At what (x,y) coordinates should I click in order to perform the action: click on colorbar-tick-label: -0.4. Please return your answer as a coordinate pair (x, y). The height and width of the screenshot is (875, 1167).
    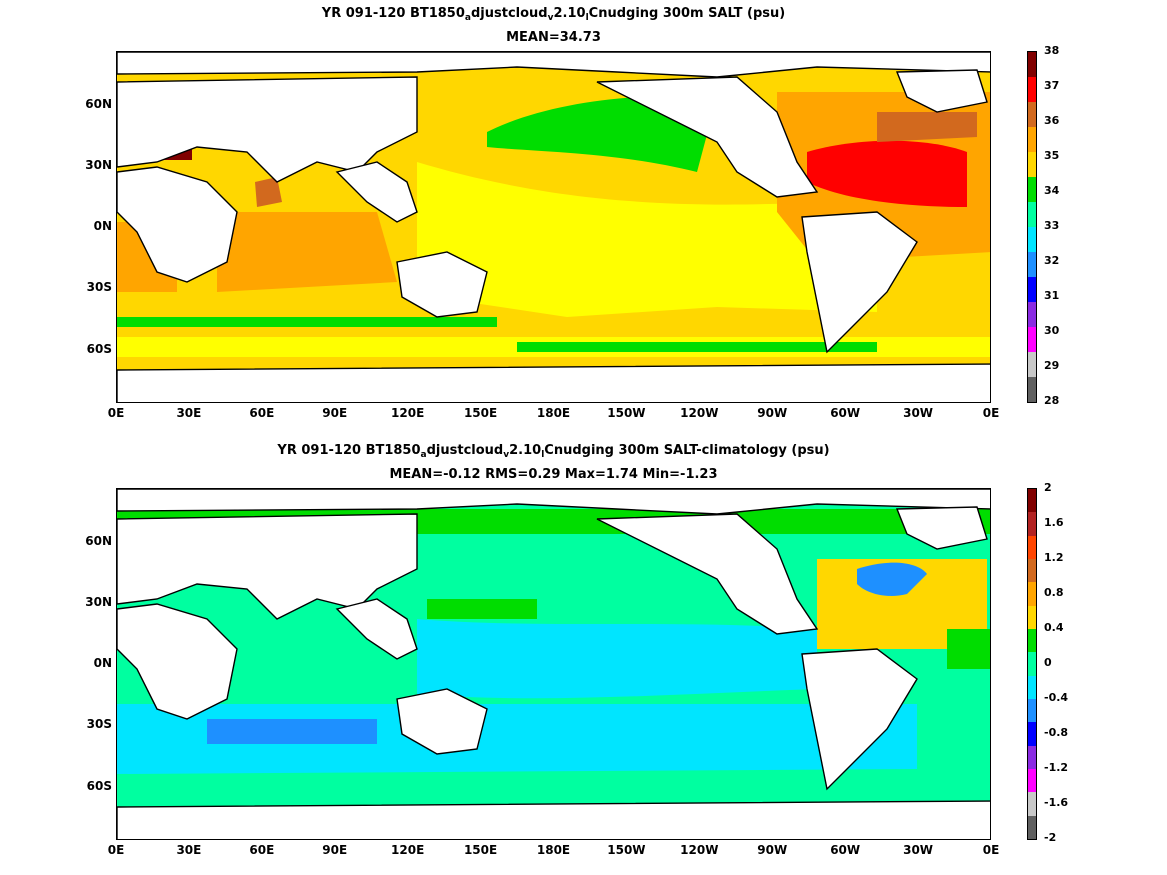
    Looking at the image, I should click on (1056, 697).